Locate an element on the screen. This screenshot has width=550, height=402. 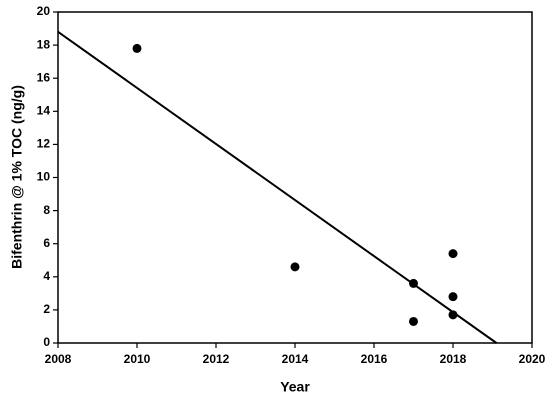
y-tick-label: 4 is located at coordinates (46, 276).